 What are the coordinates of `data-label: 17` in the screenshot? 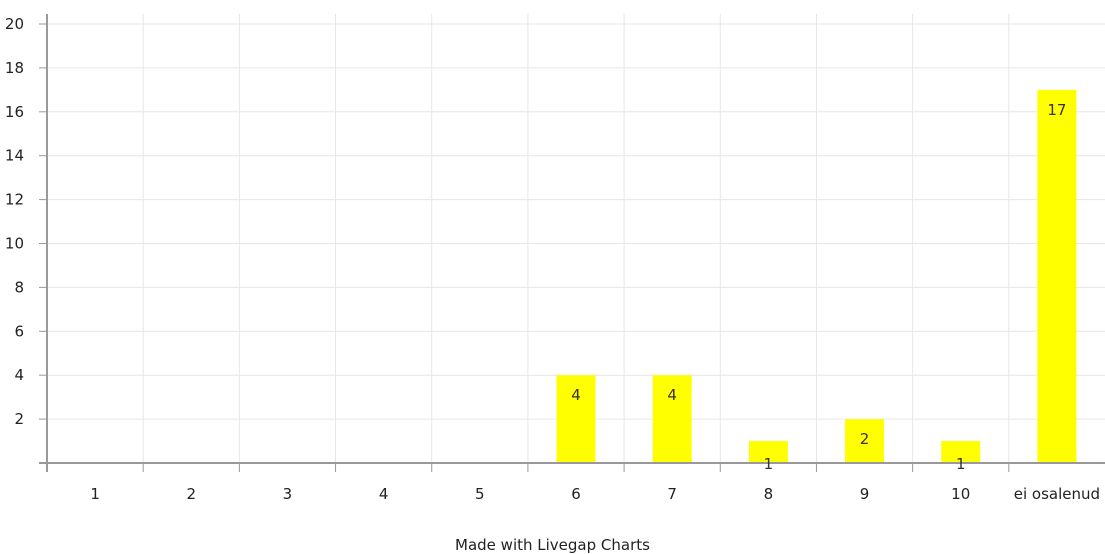 It's located at (1056, 110).